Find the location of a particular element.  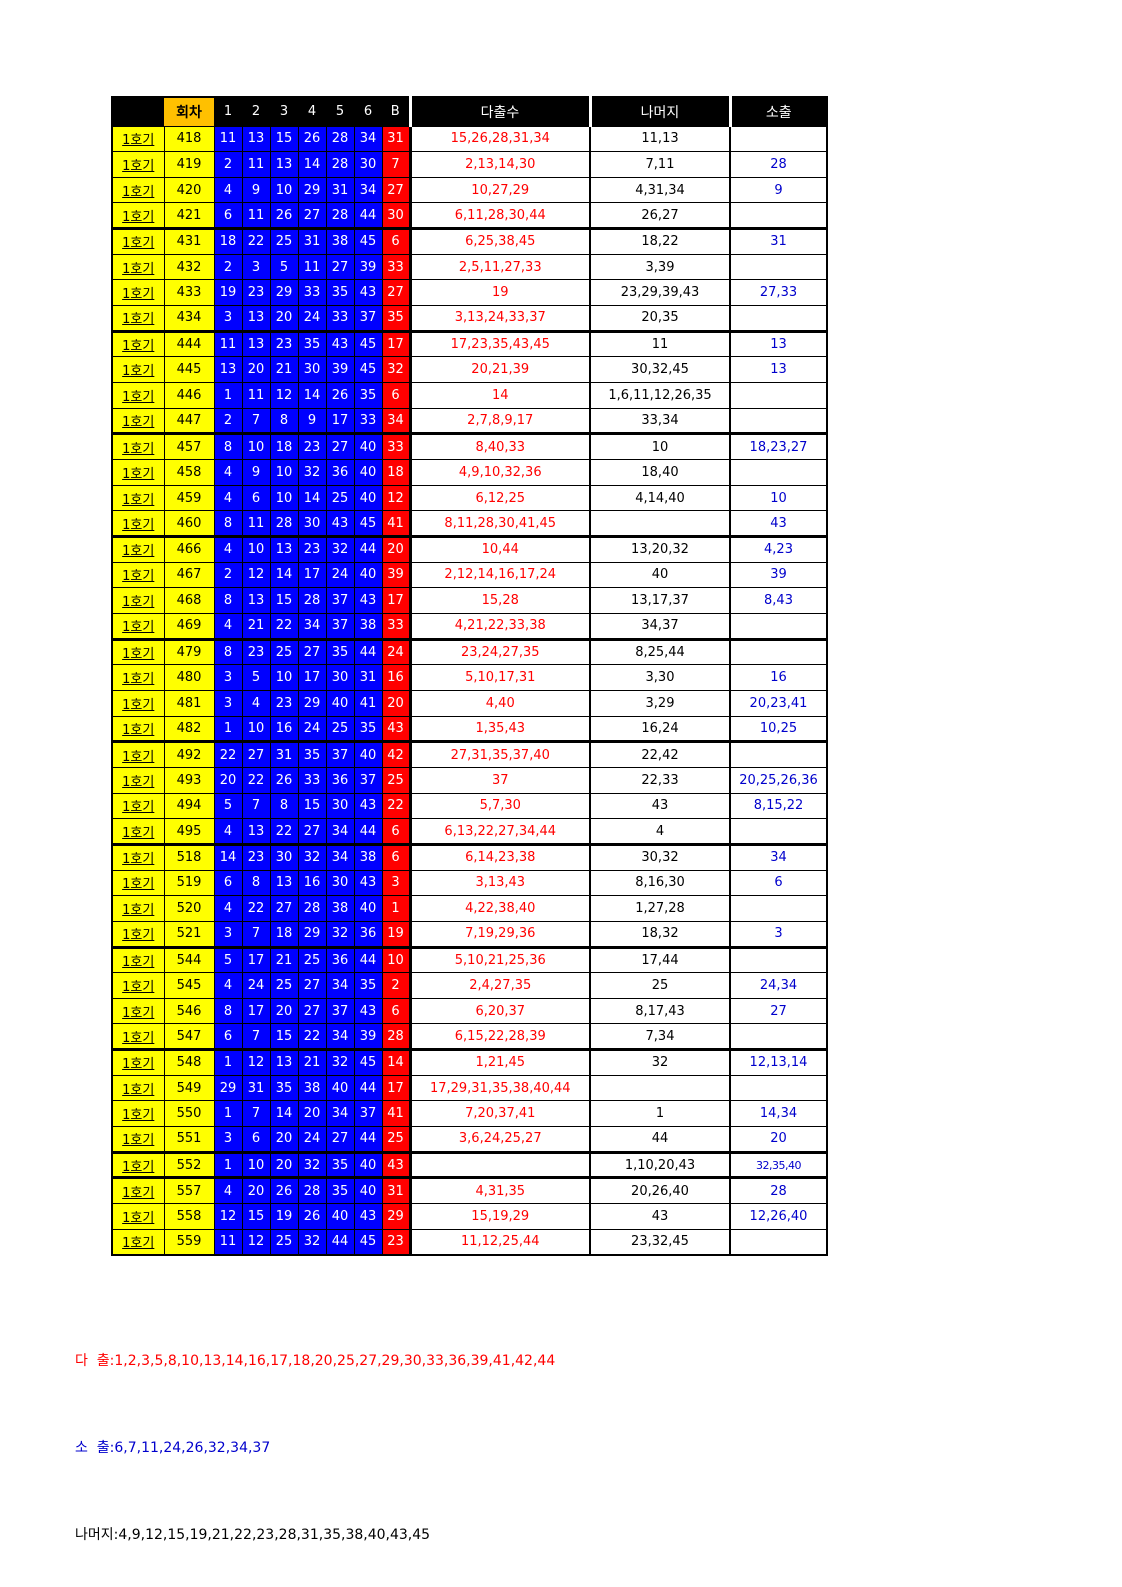

cell-number-4: 14 is located at coordinates (312, 498).